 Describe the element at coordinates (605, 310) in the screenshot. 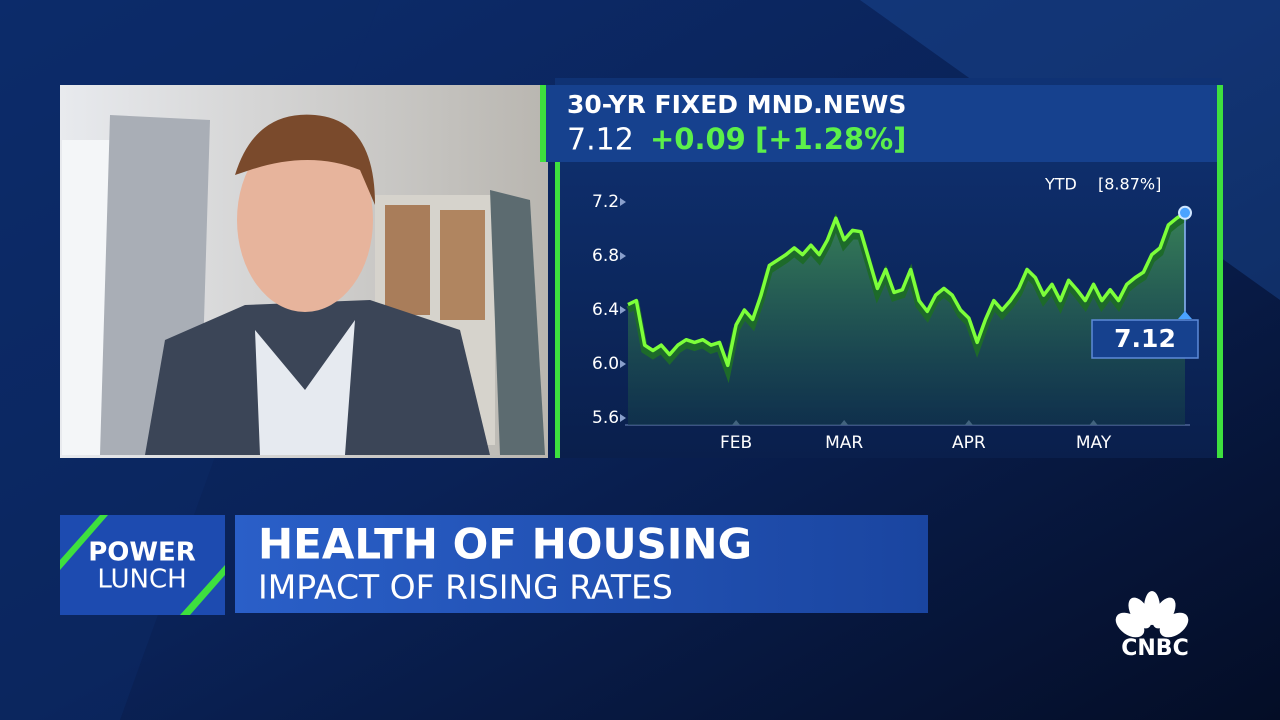

I see `y-tick-label: 6.4` at that location.